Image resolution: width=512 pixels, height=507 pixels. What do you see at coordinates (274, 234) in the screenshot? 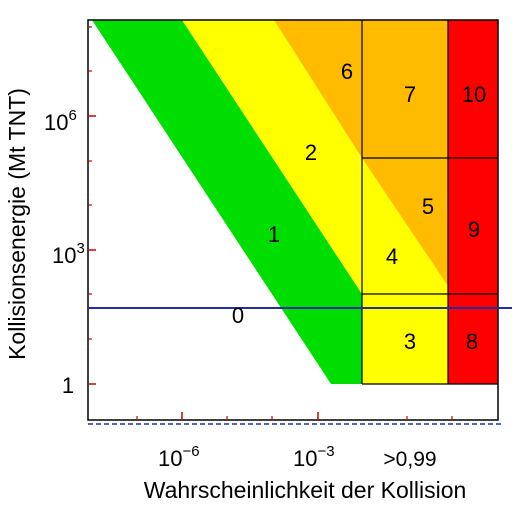
I see `region-label-1: 1` at bounding box center [274, 234].